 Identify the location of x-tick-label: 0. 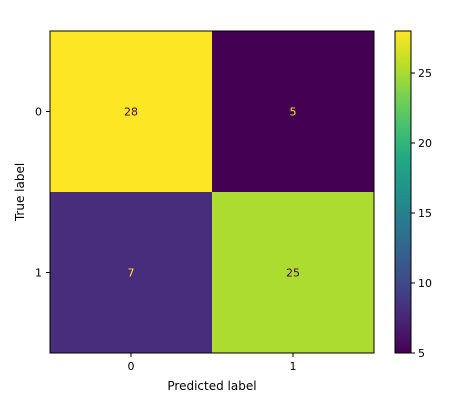
(131, 366).